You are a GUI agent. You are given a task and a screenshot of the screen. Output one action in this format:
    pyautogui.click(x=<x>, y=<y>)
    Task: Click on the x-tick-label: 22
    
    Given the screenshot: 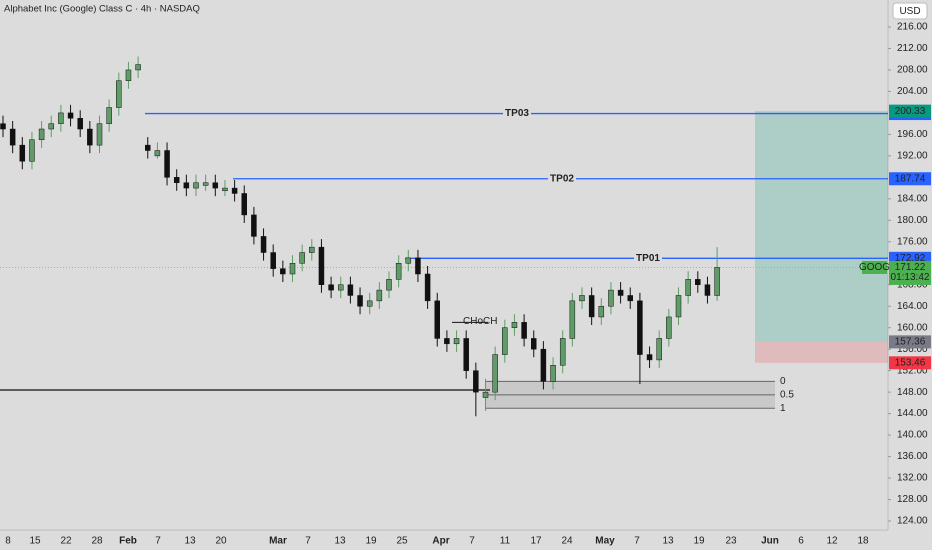 What is the action you would take?
    pyautogui.click(x=66, y=541)
    